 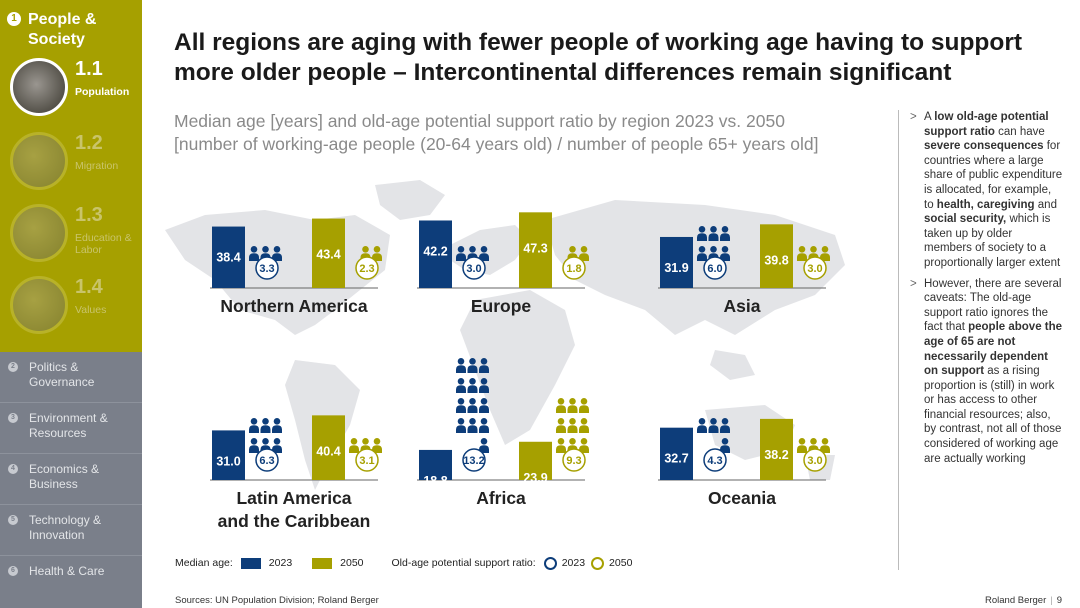 What do you see at coordinates (352, 563) in the screenshot?
I see `legend-year-2050: 2050` at bounding box center [352, 563].